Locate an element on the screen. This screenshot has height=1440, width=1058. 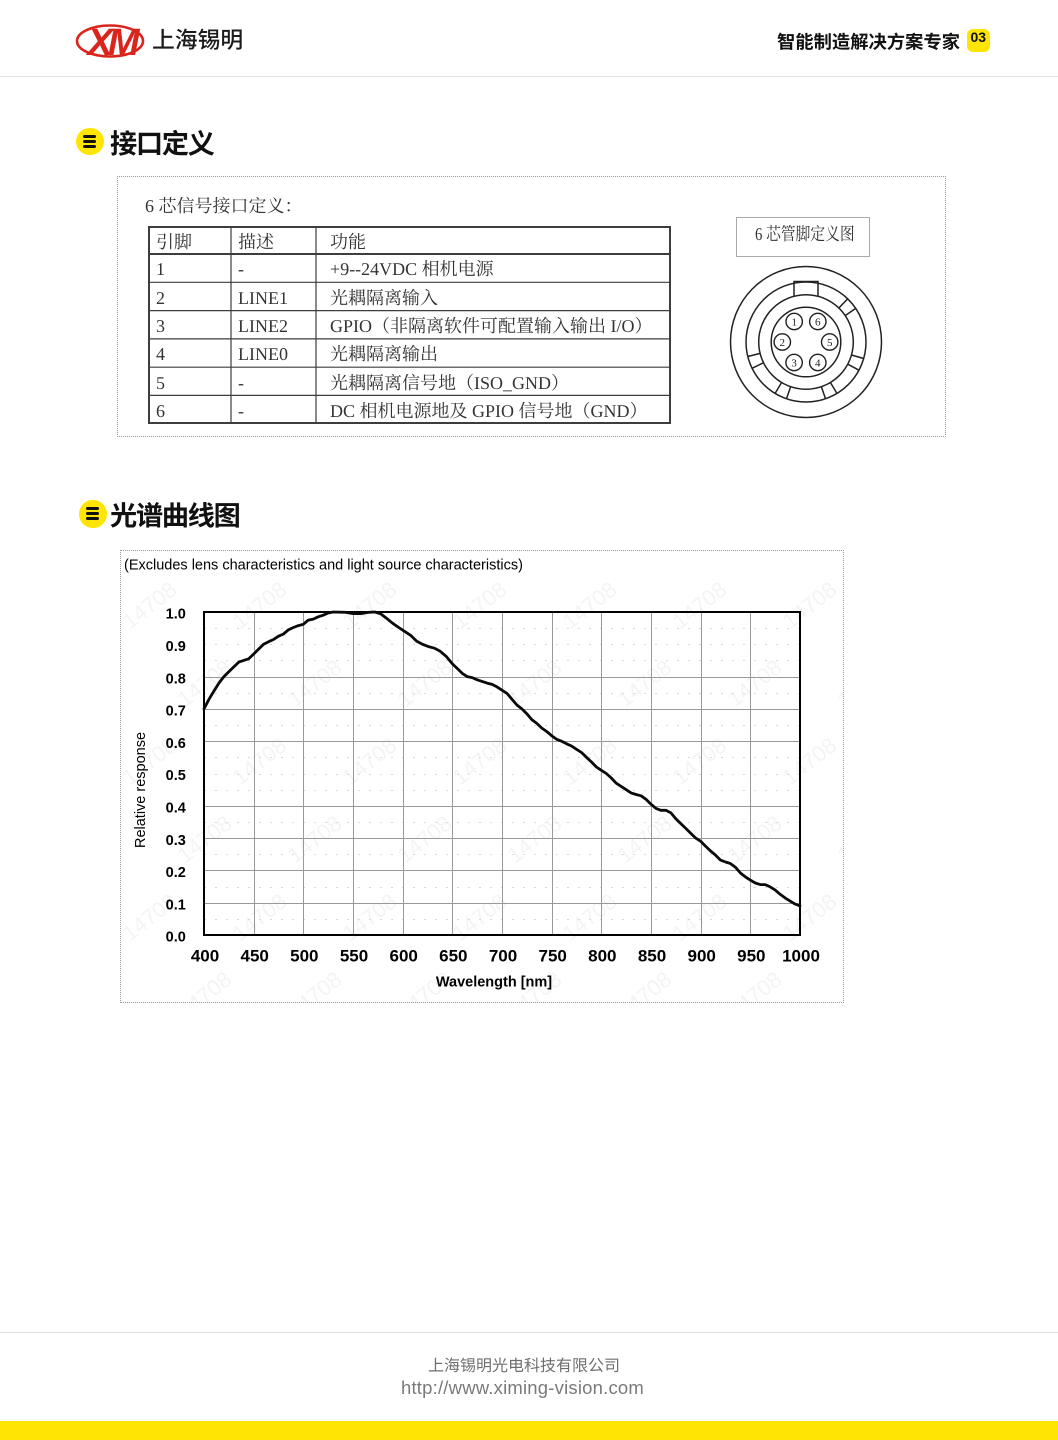
svg-text: 5 is located at coordinates (830, 343).